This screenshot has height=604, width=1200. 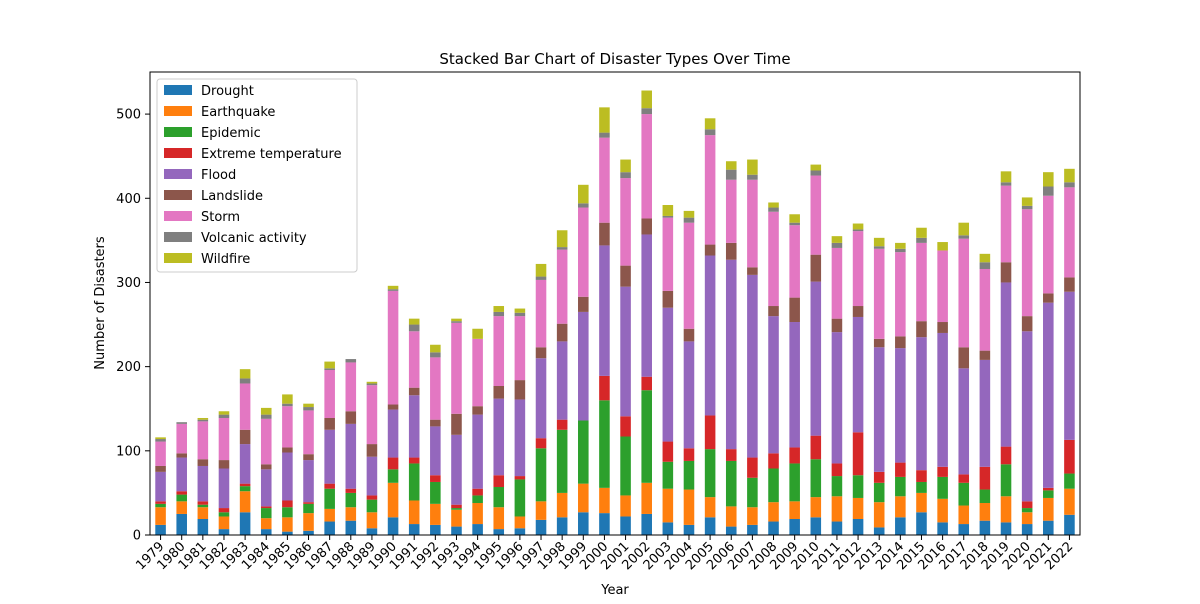 What do you see at coordinates (710, 473) in the screenshot?
I see `bar-segment-epidemic-2005` at bounding box center [710, 473].